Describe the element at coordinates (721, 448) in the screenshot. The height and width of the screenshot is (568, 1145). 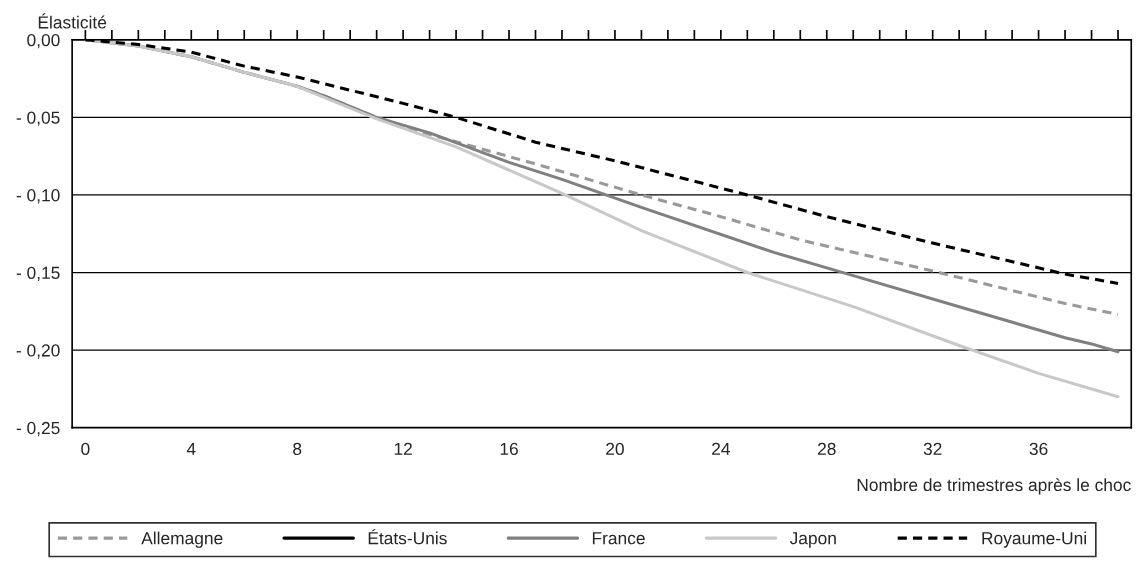
I see `x-tick-label: 24` at that location.